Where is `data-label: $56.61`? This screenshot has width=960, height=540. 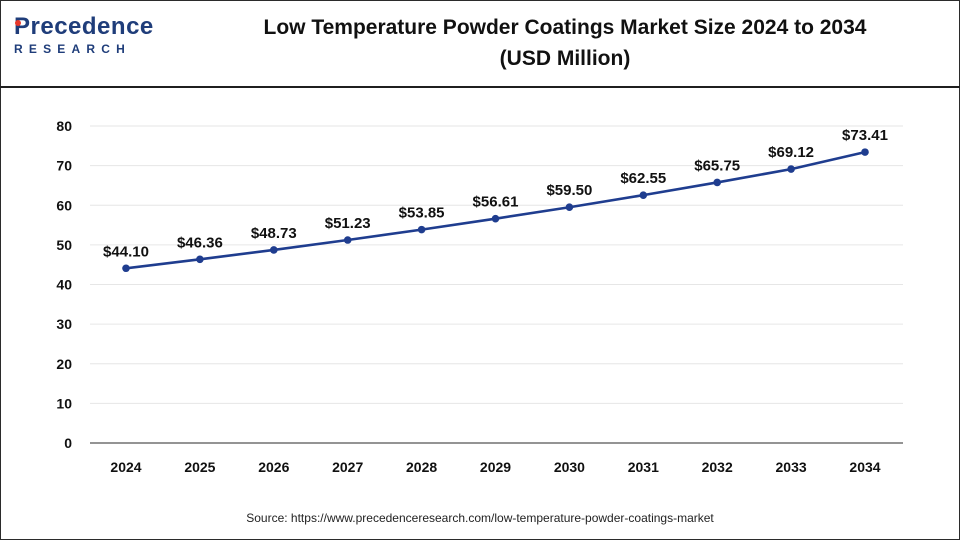
data-label: $56.61 is located at coordinates (496, 202).